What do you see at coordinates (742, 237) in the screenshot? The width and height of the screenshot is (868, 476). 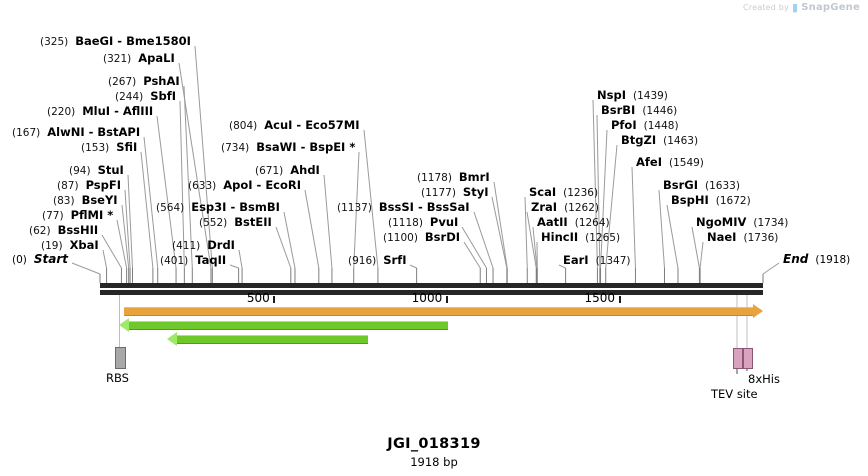 I see `enzyme-label: NaeI (1736)` at bounding box center [742, 237].